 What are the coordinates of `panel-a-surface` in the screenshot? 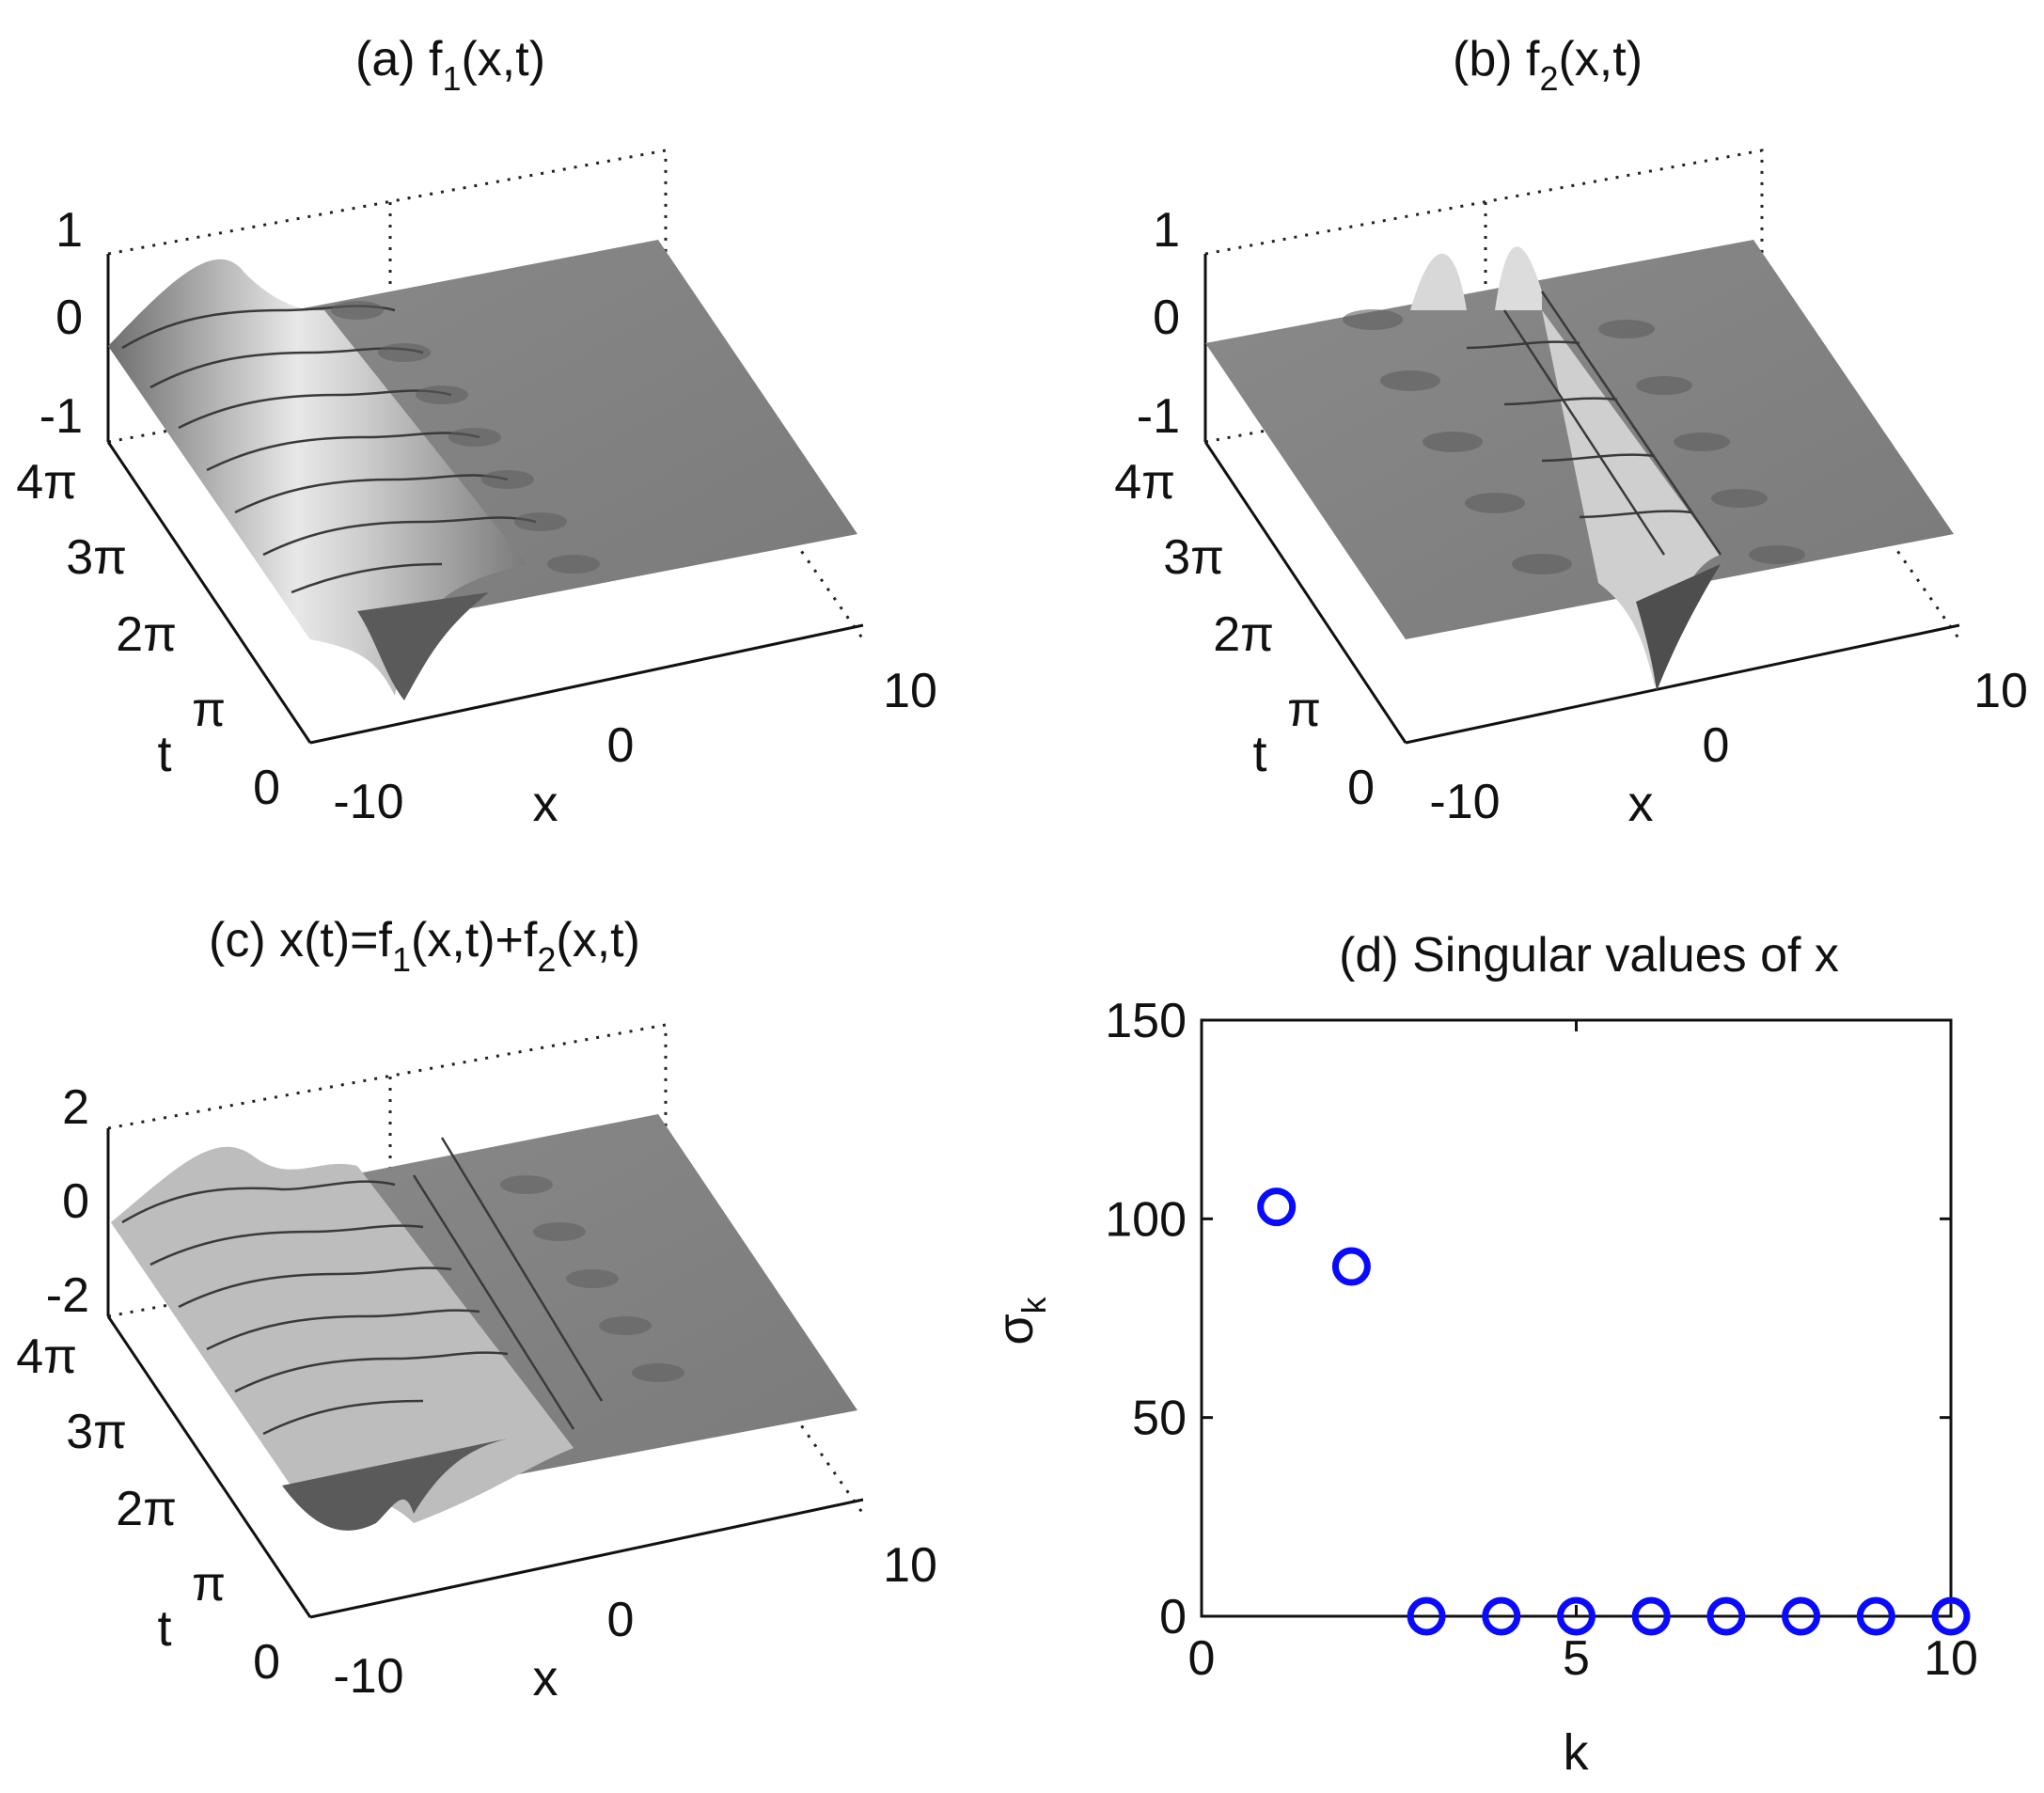 It's located at (482, 470).